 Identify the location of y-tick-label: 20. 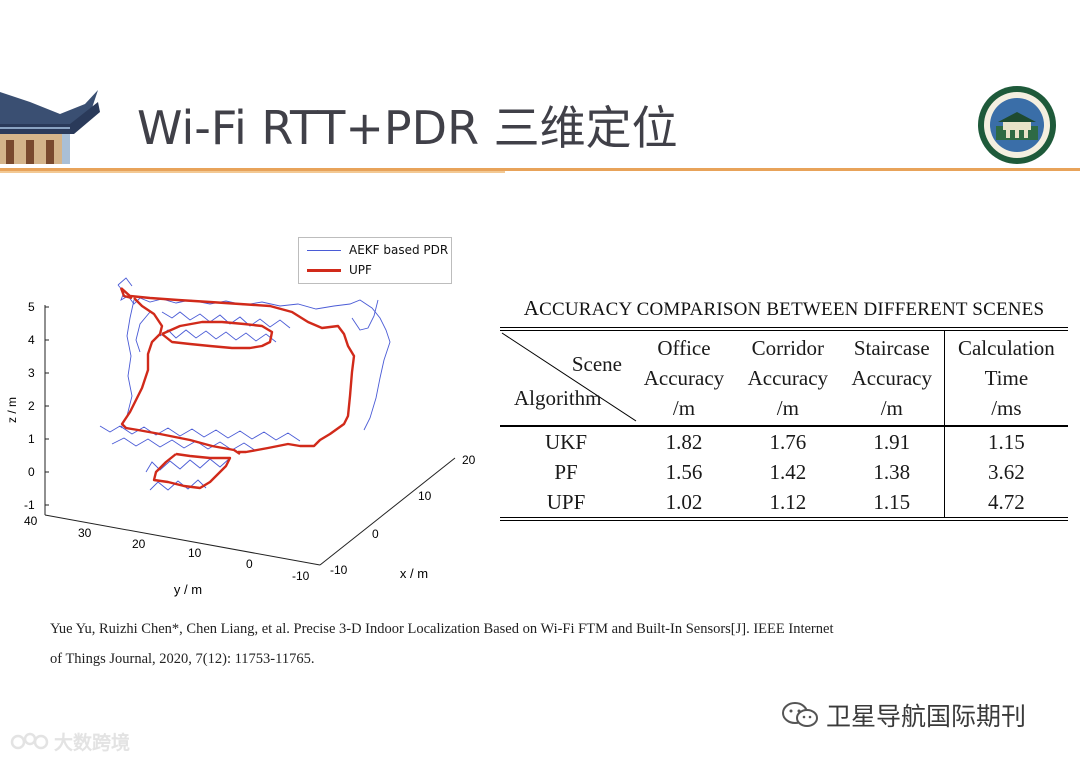
(139, 544).